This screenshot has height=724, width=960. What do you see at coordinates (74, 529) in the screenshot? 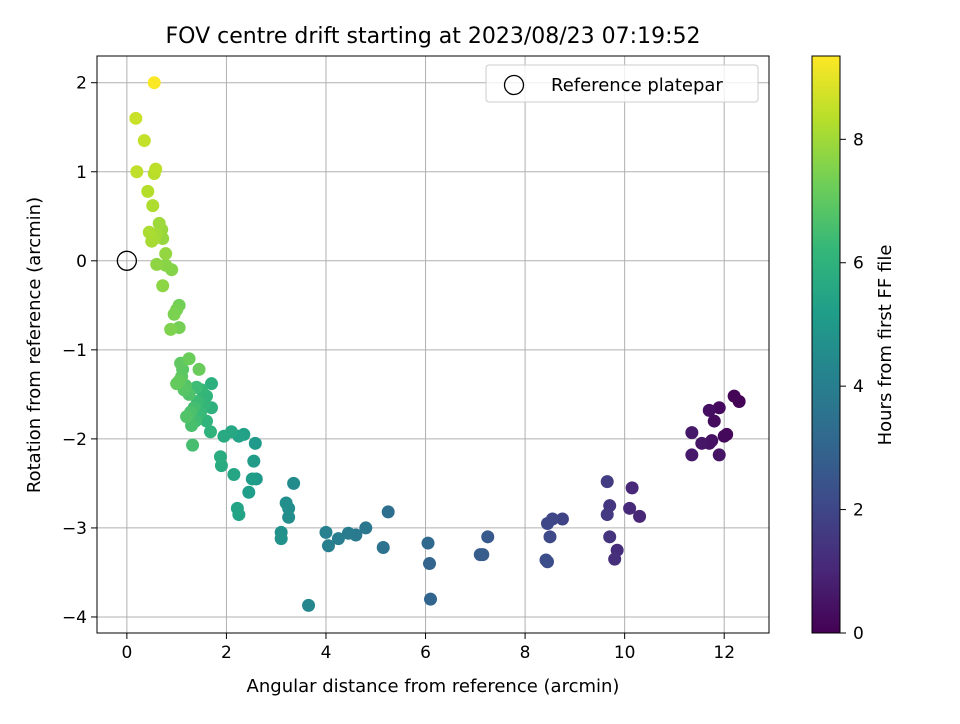
I see `y-tick-label: −3` at bounding box center [74, 529].